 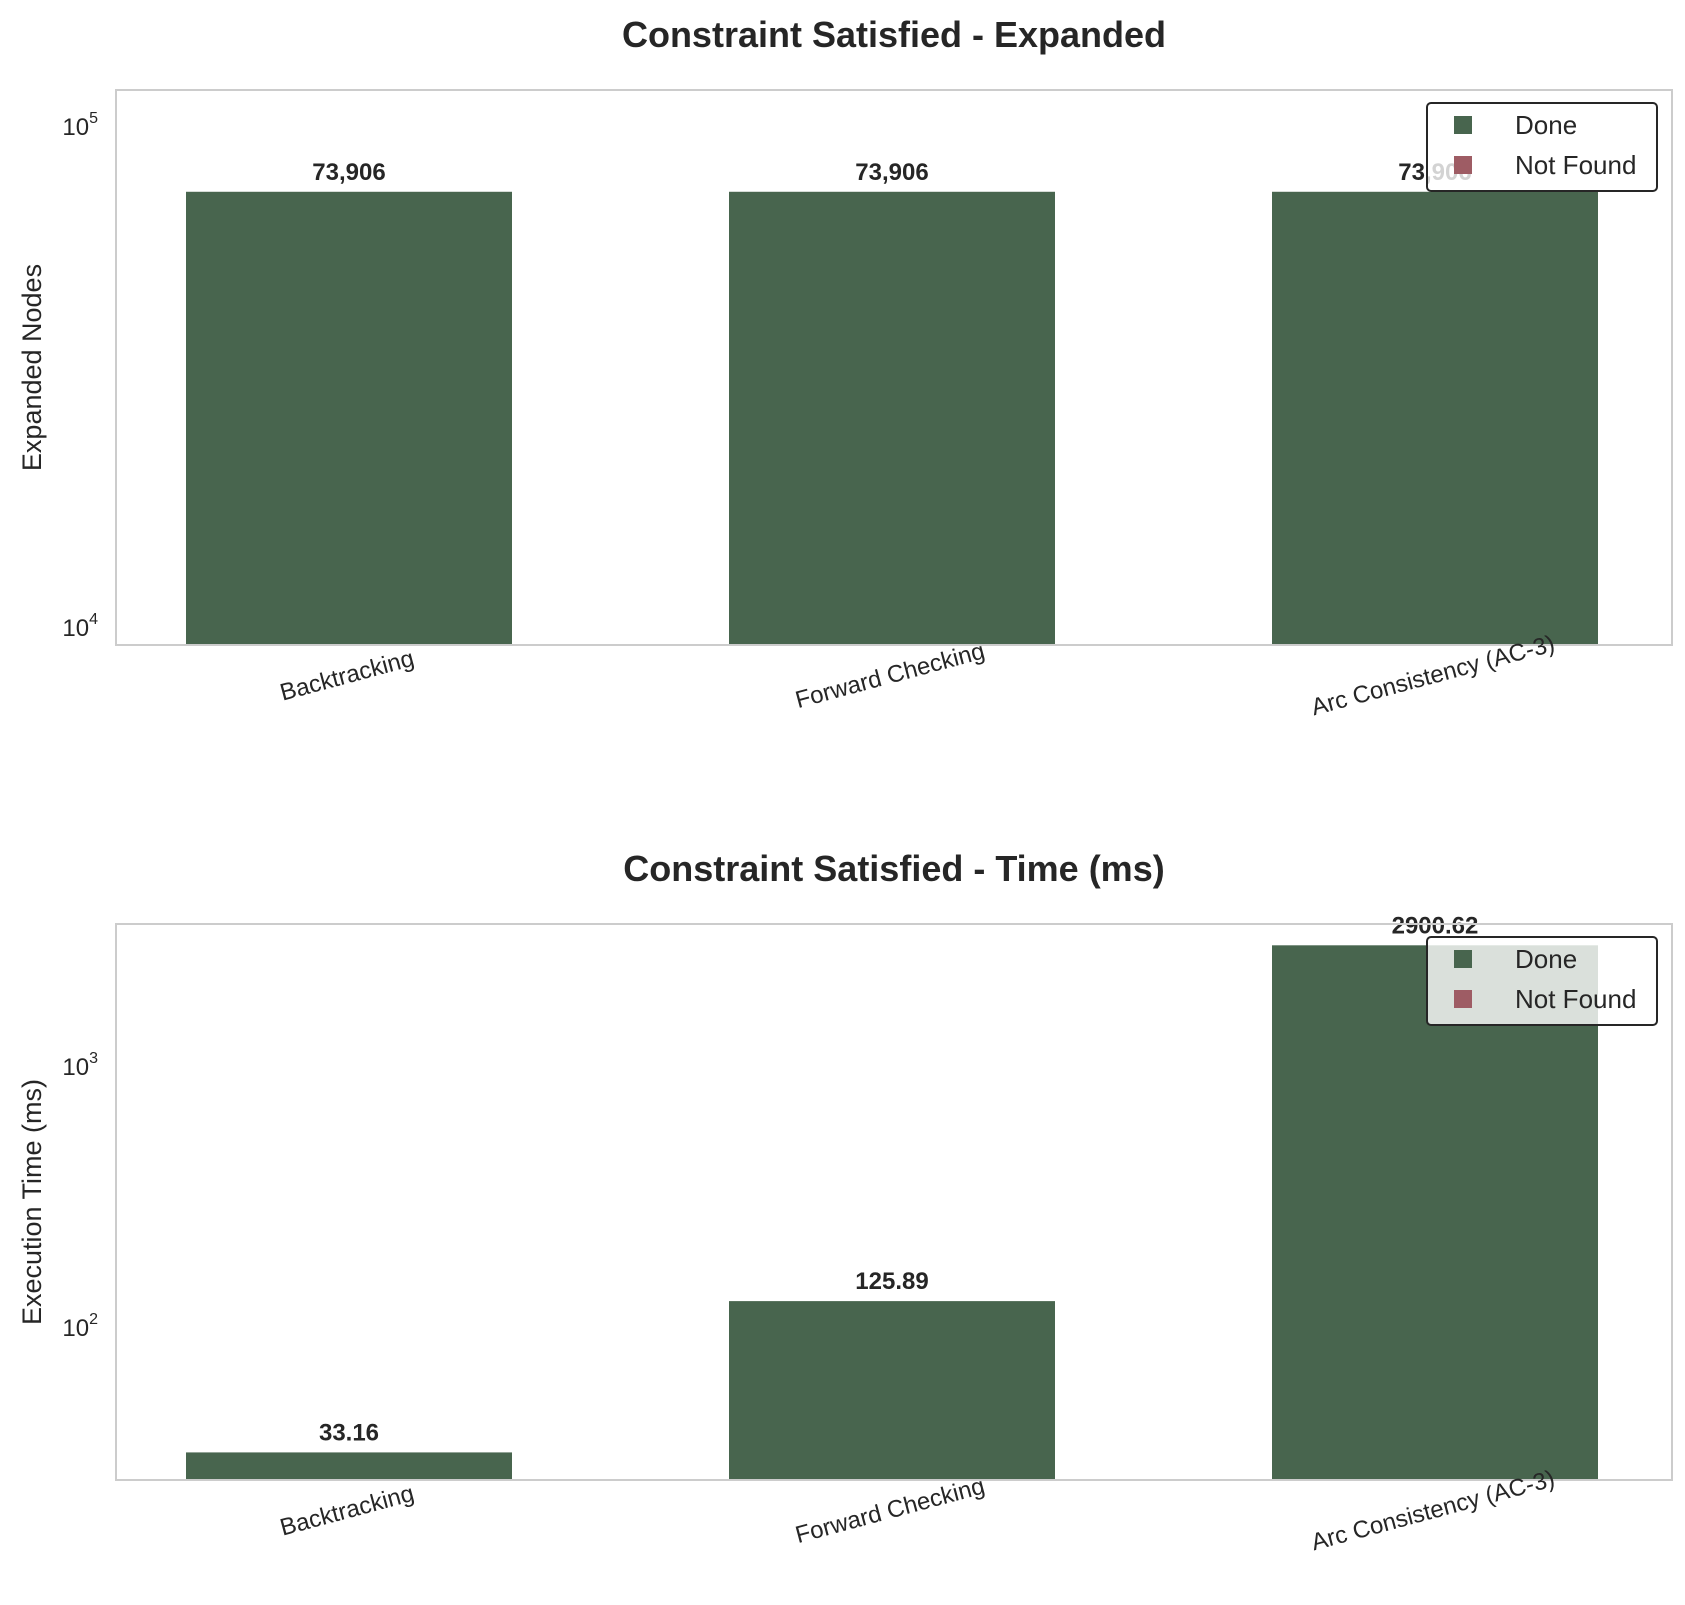 I want to click on y-tick-group: 10² 10³, so click(x=80, y=1196).